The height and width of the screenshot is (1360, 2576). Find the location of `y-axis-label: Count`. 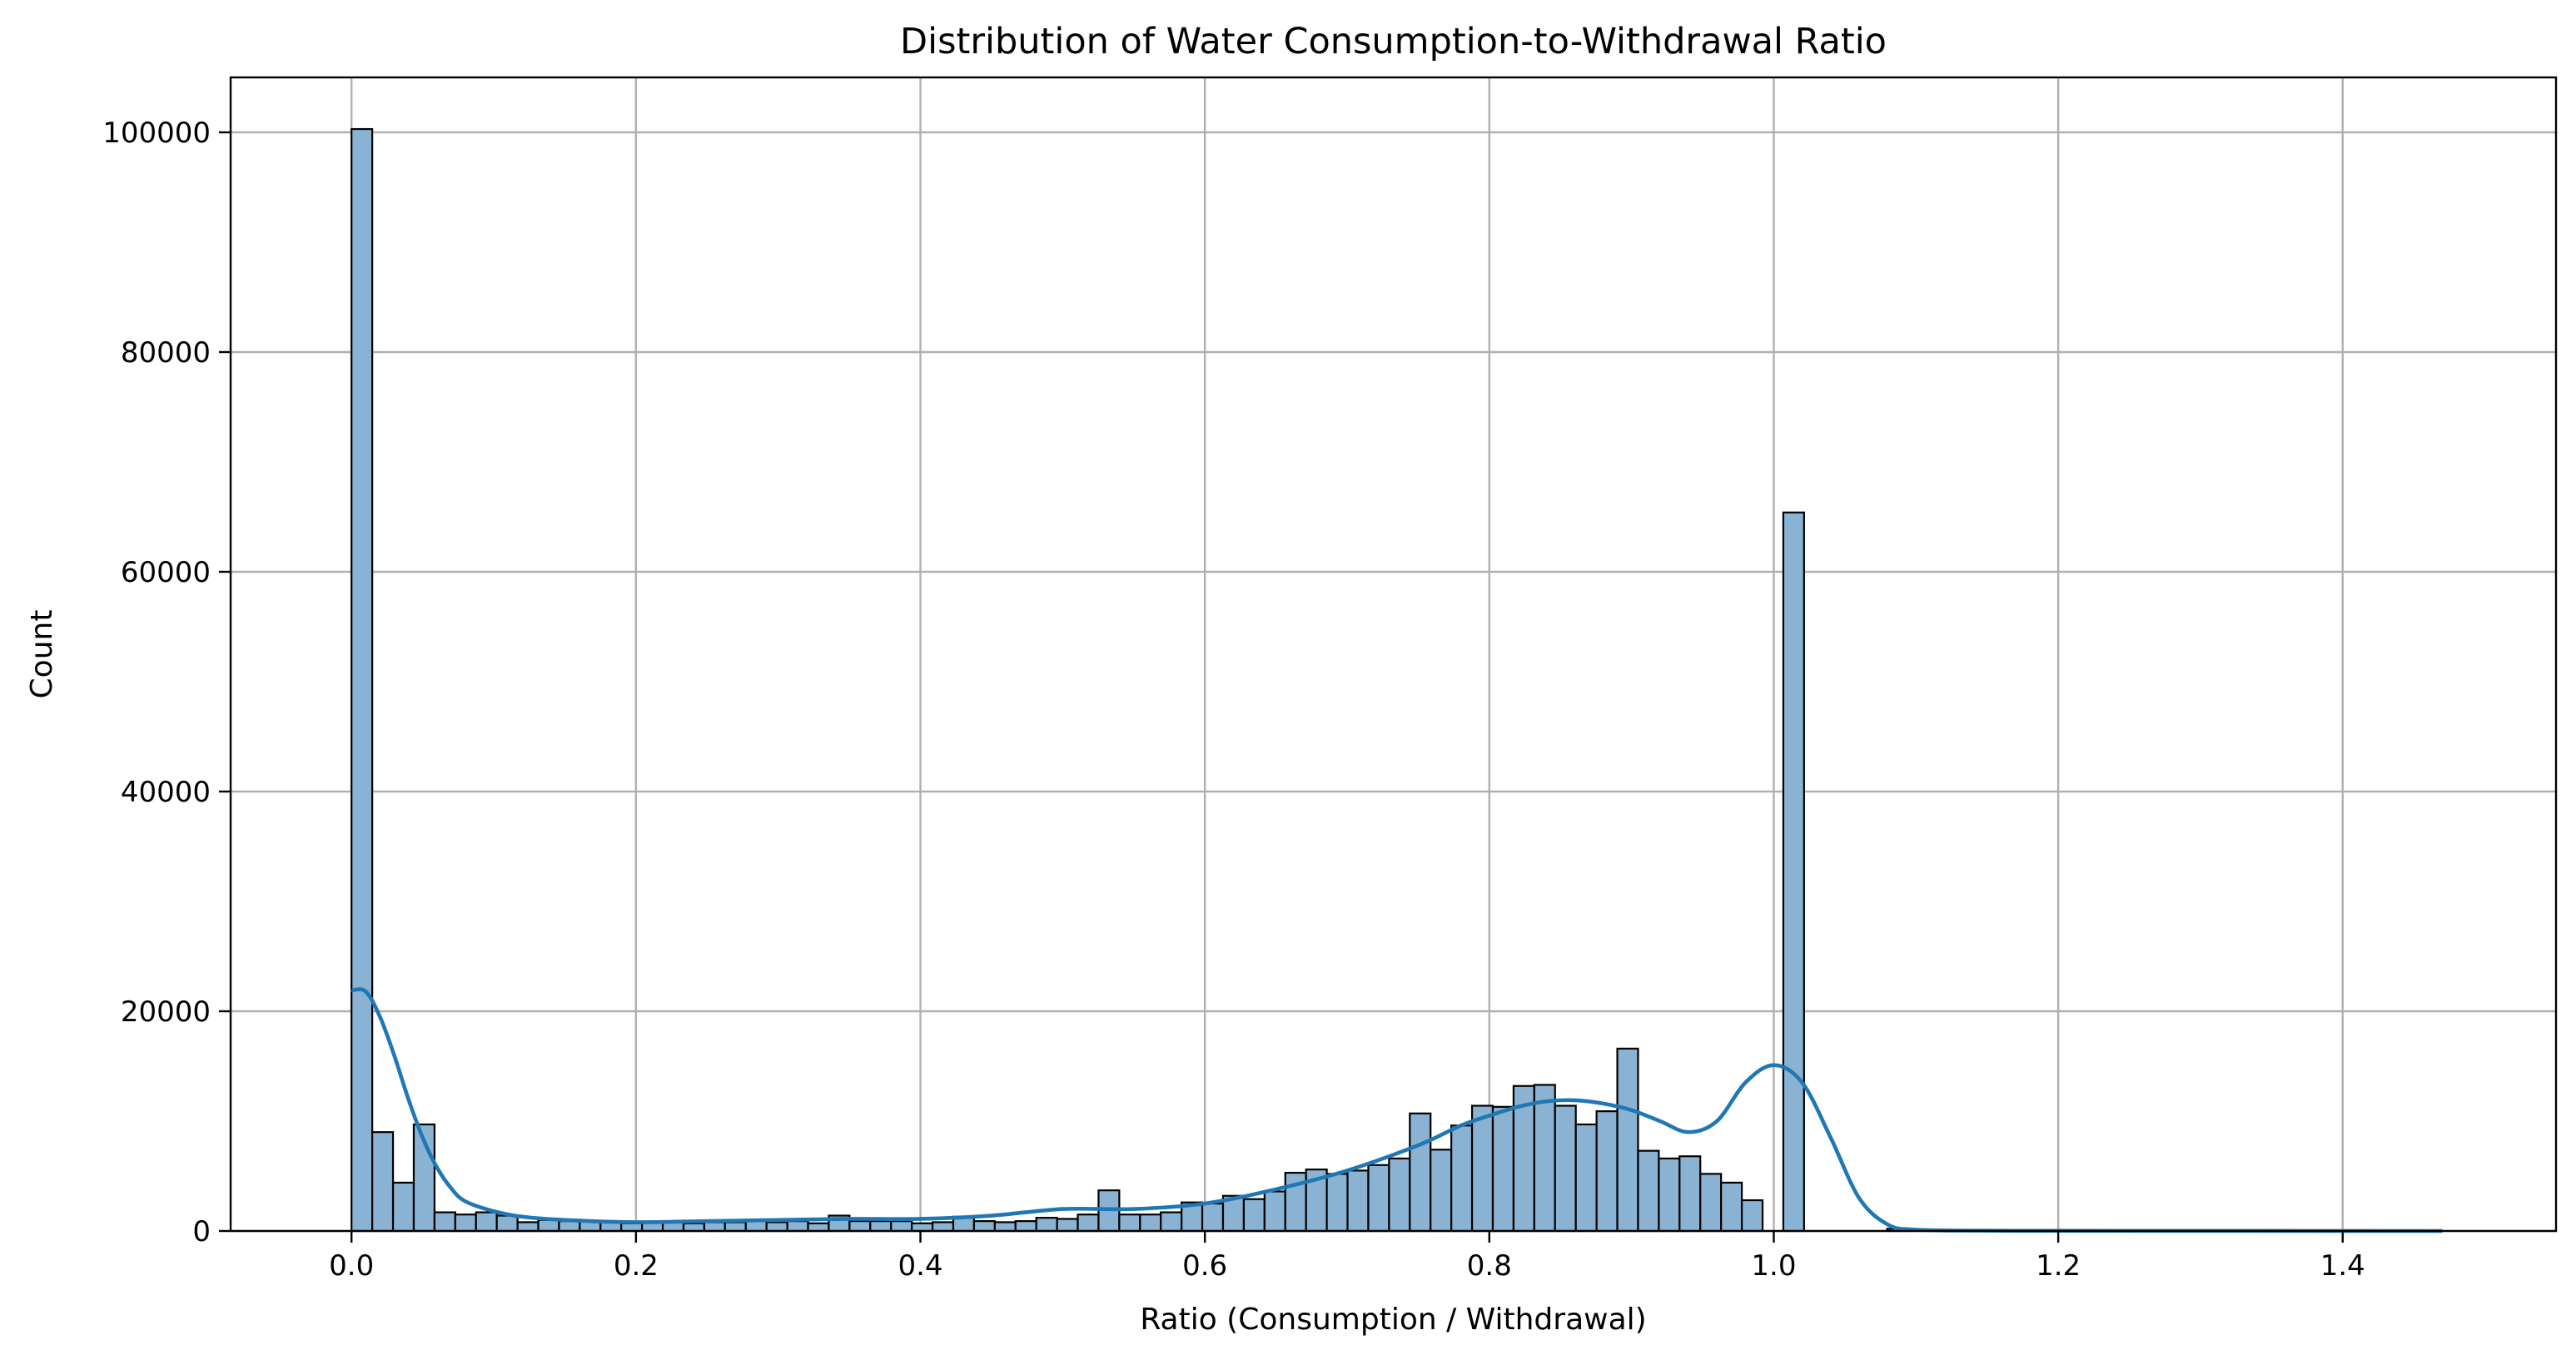

y-axis-label: Count is located at coordinates (42, 654).